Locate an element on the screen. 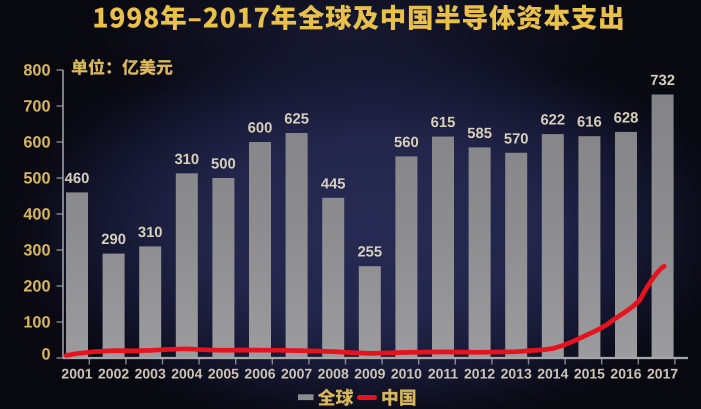 The image size is (701, 409). svg-text: 2015 is located at coordinates (589, 373).